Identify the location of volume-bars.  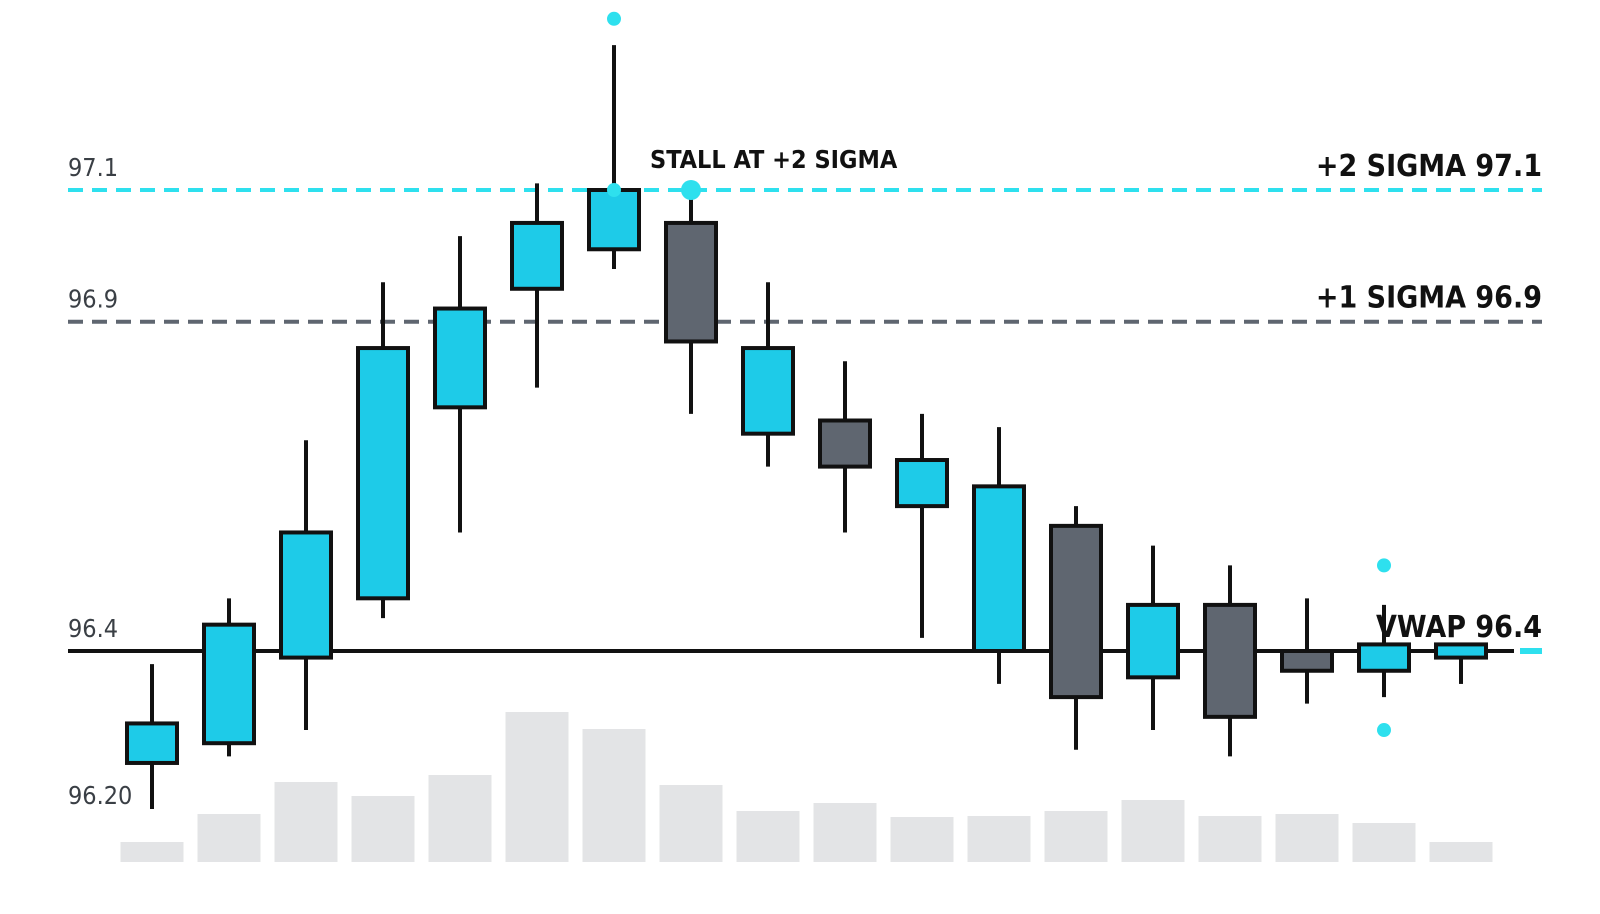
(806, 787).